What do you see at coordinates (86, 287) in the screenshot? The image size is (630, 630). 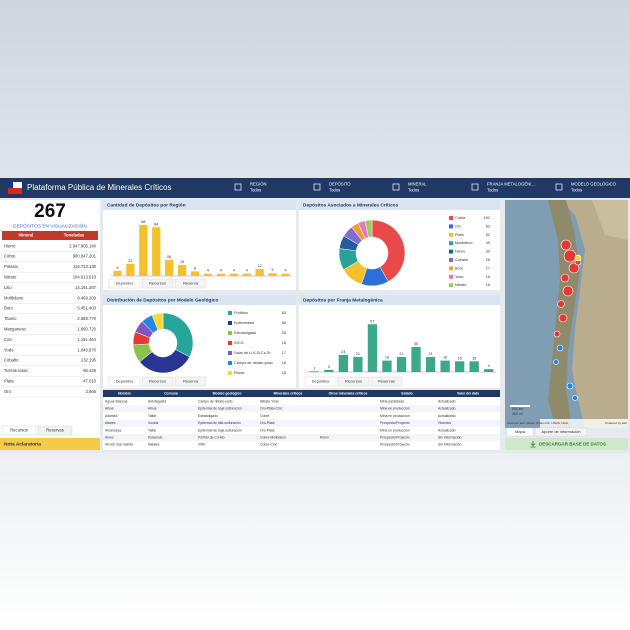 I see `mineral-tonnes: 14.191.267` at bounding box center [86, 287].